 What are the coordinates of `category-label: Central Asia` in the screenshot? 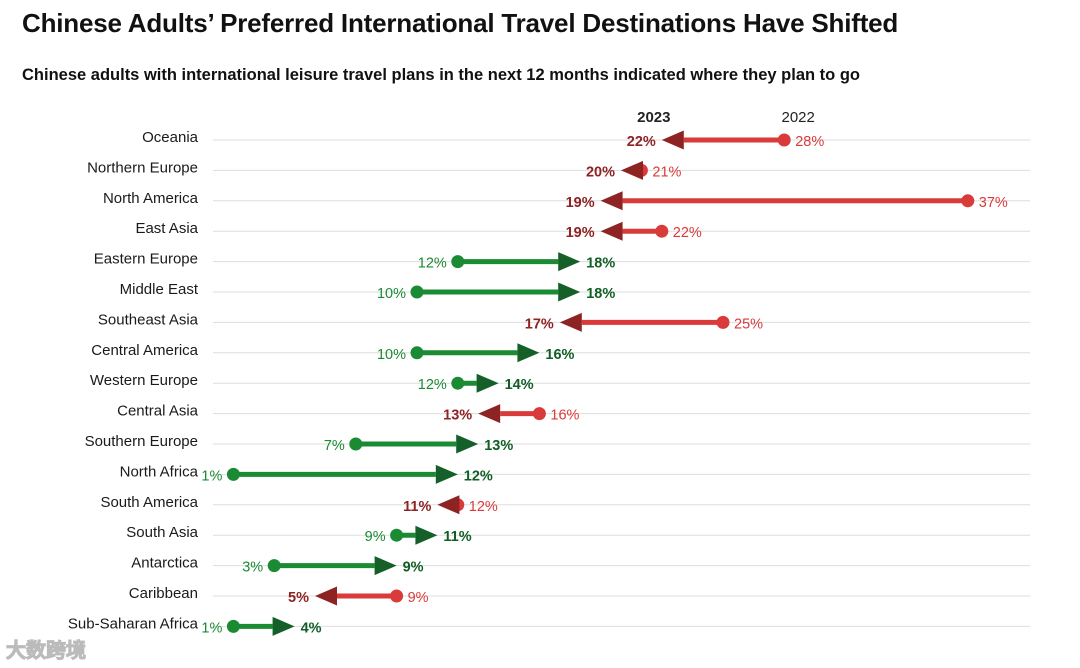 It's located at (158, 411).